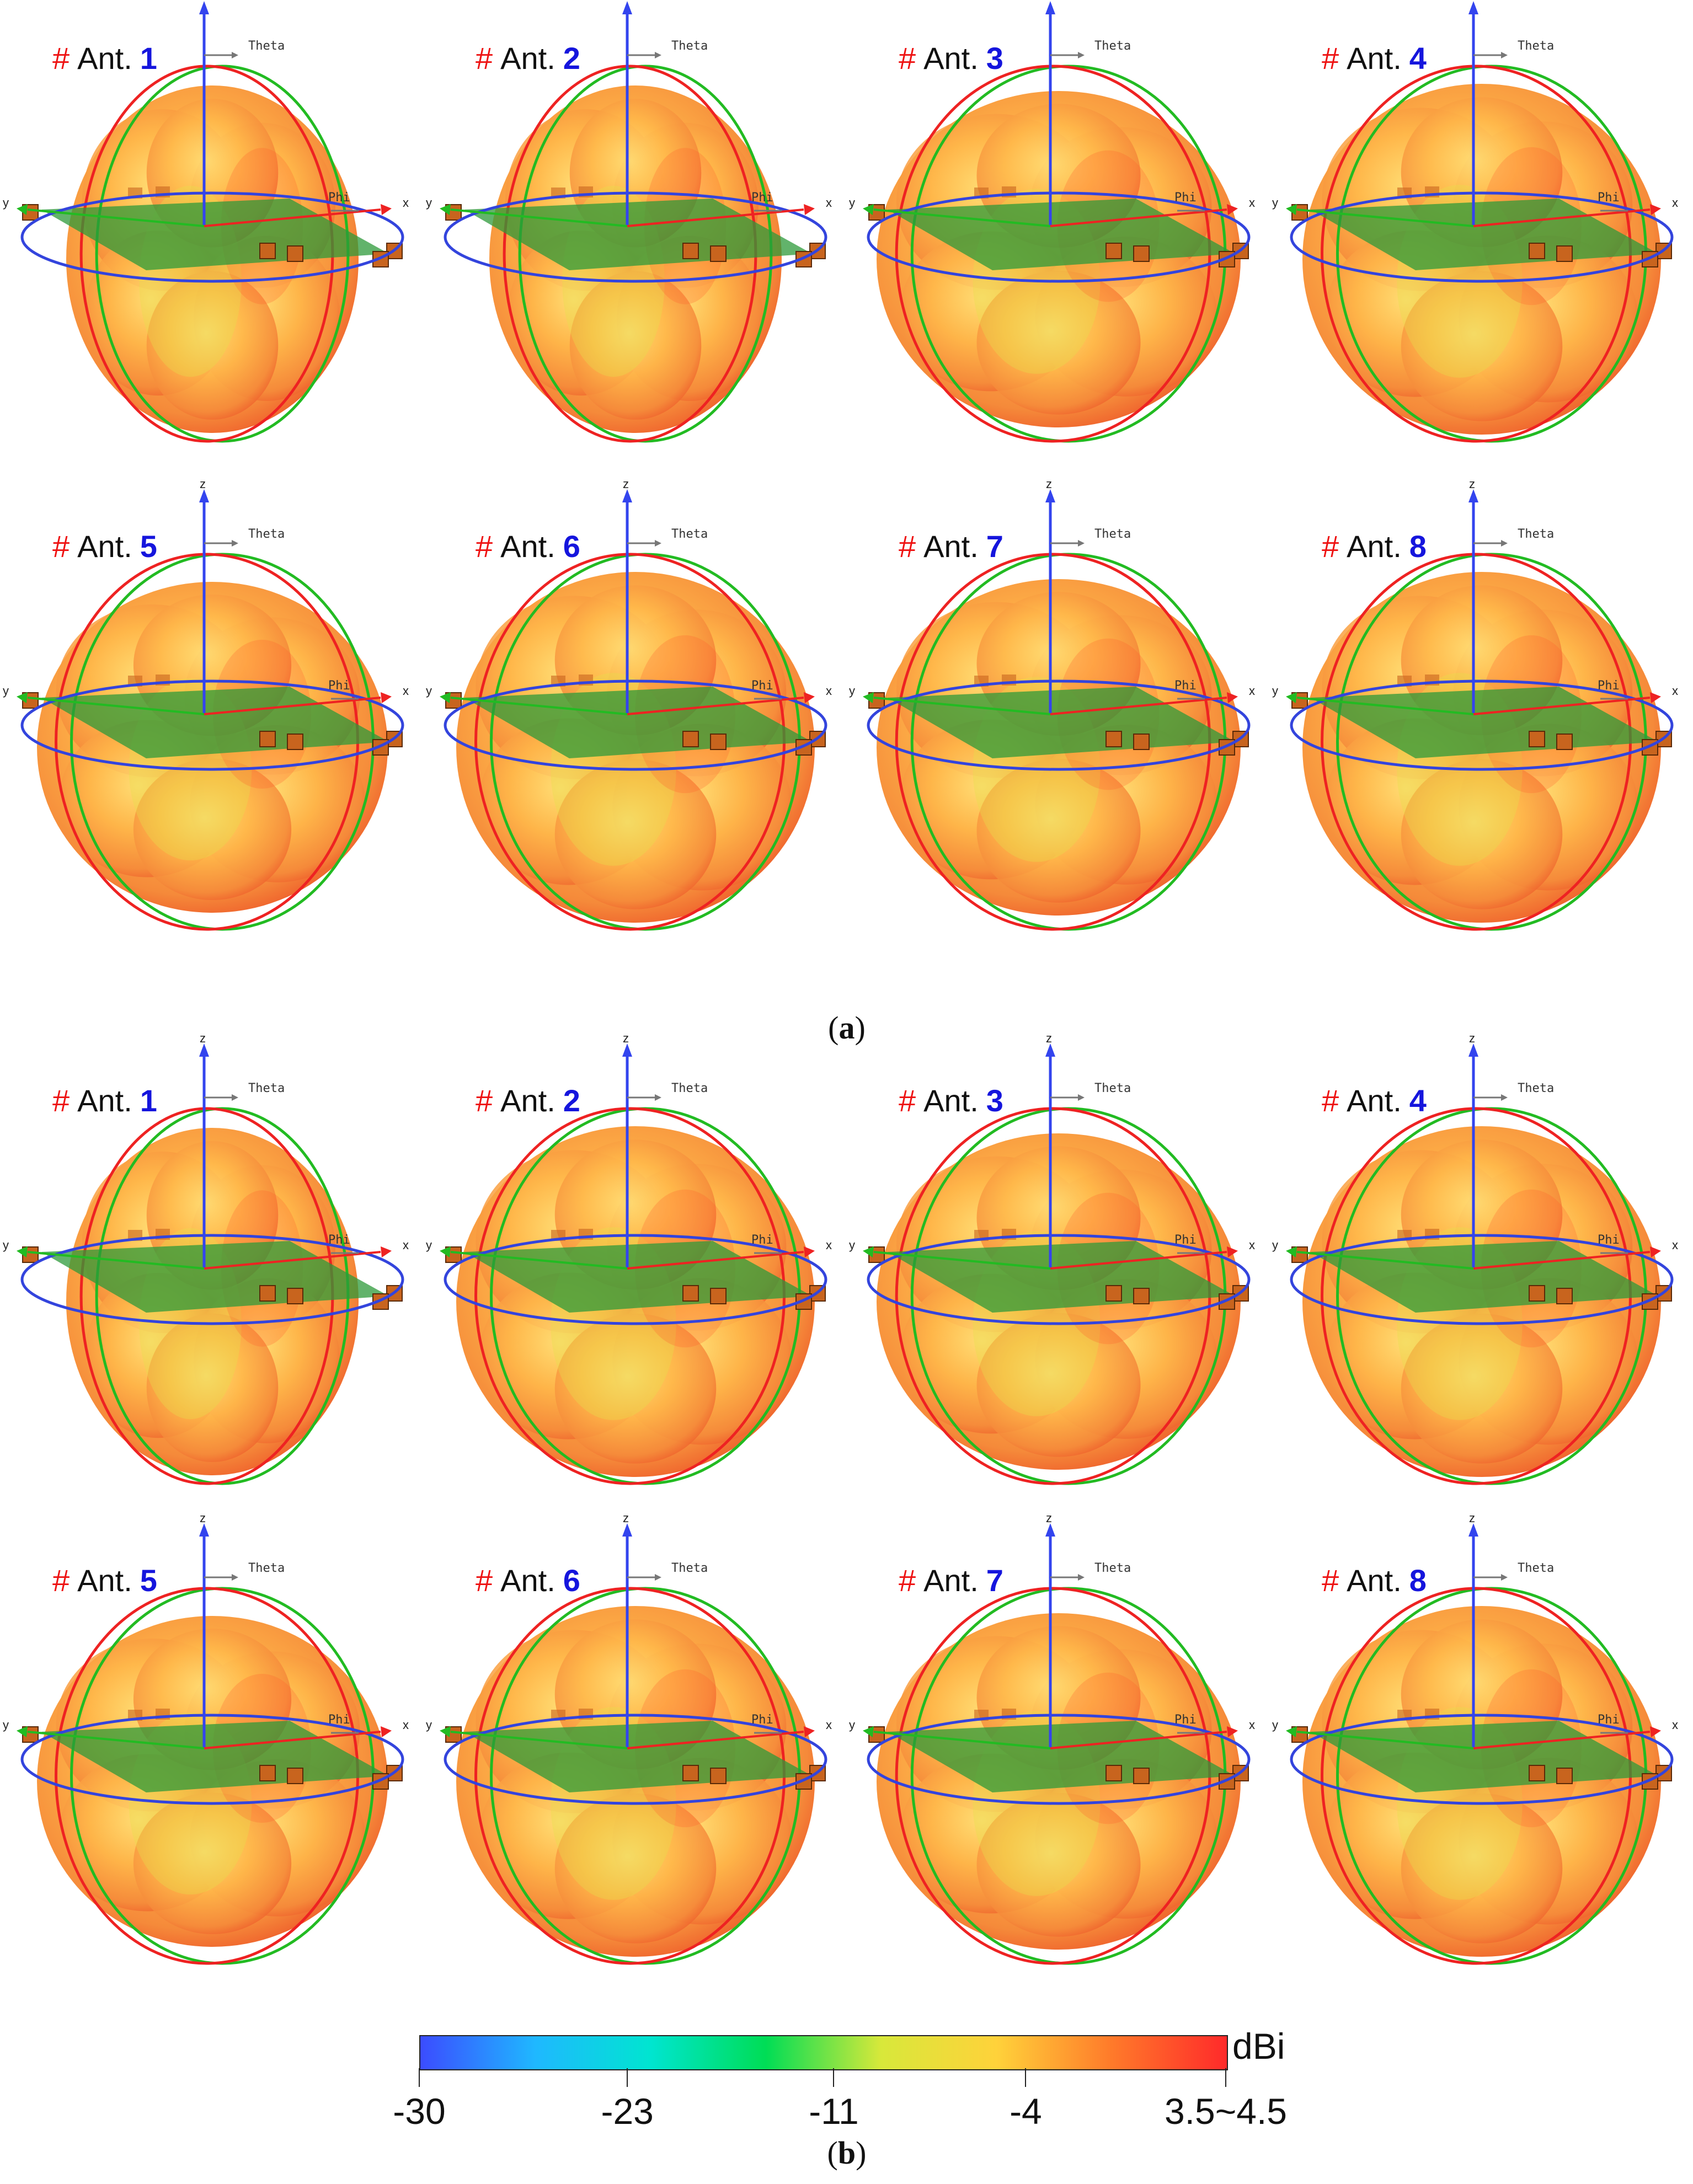 The image size is (1693, 2184). What do you see at coordinates (212, 1274) in the screenshot?
I see `pattern-panel-b-1: z Theta Phi x y # Ant. 1` at bounding box center [212, 1274].